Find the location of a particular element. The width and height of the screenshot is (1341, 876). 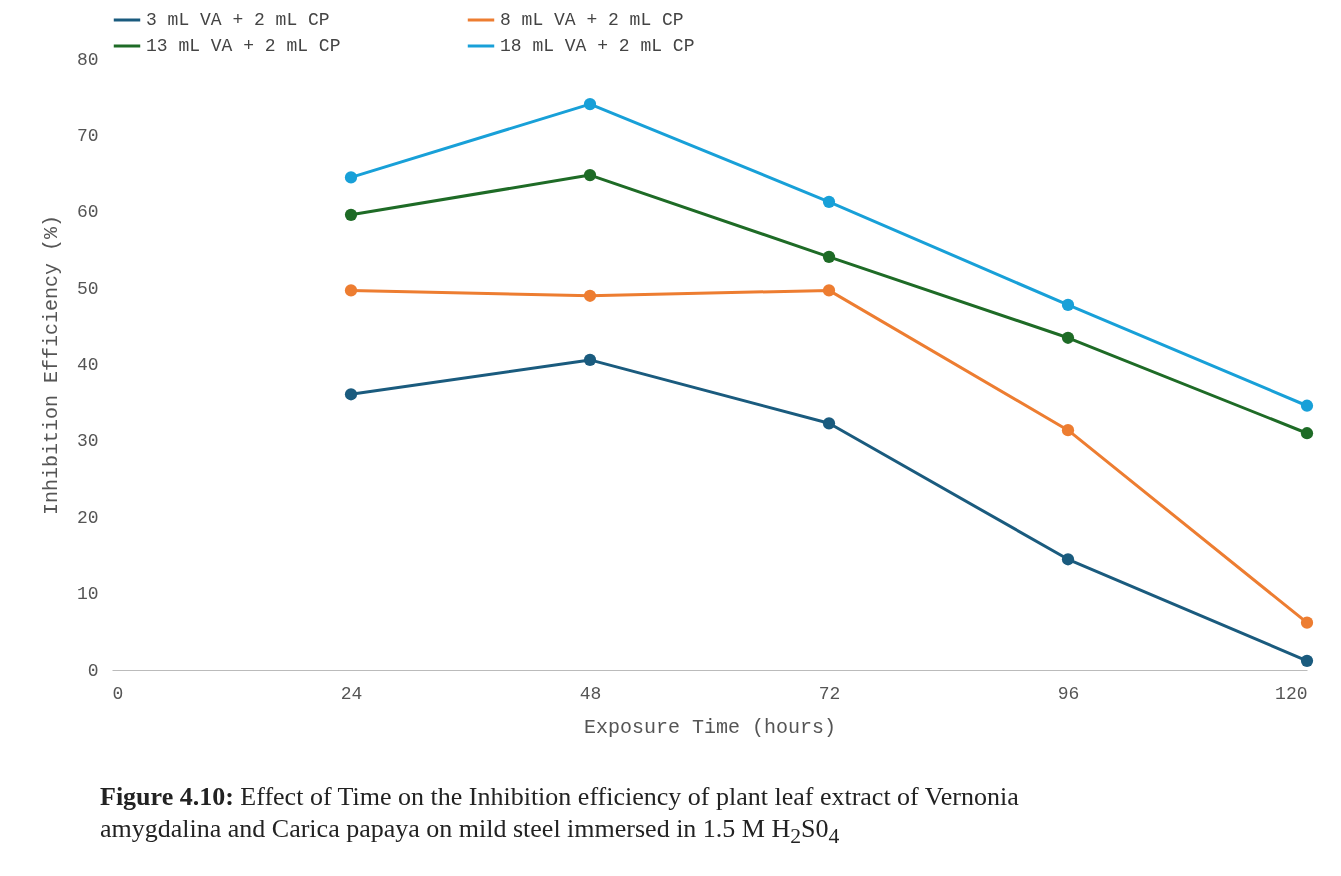

y-tick-label: 60 is located at coordinates (87, 212).